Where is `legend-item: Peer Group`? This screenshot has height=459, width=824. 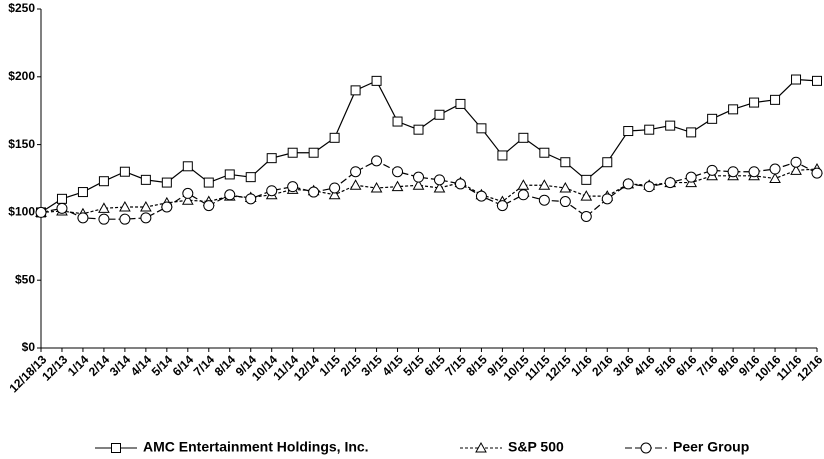
legend-item: Peer Group is located at coordinates (687, 447).